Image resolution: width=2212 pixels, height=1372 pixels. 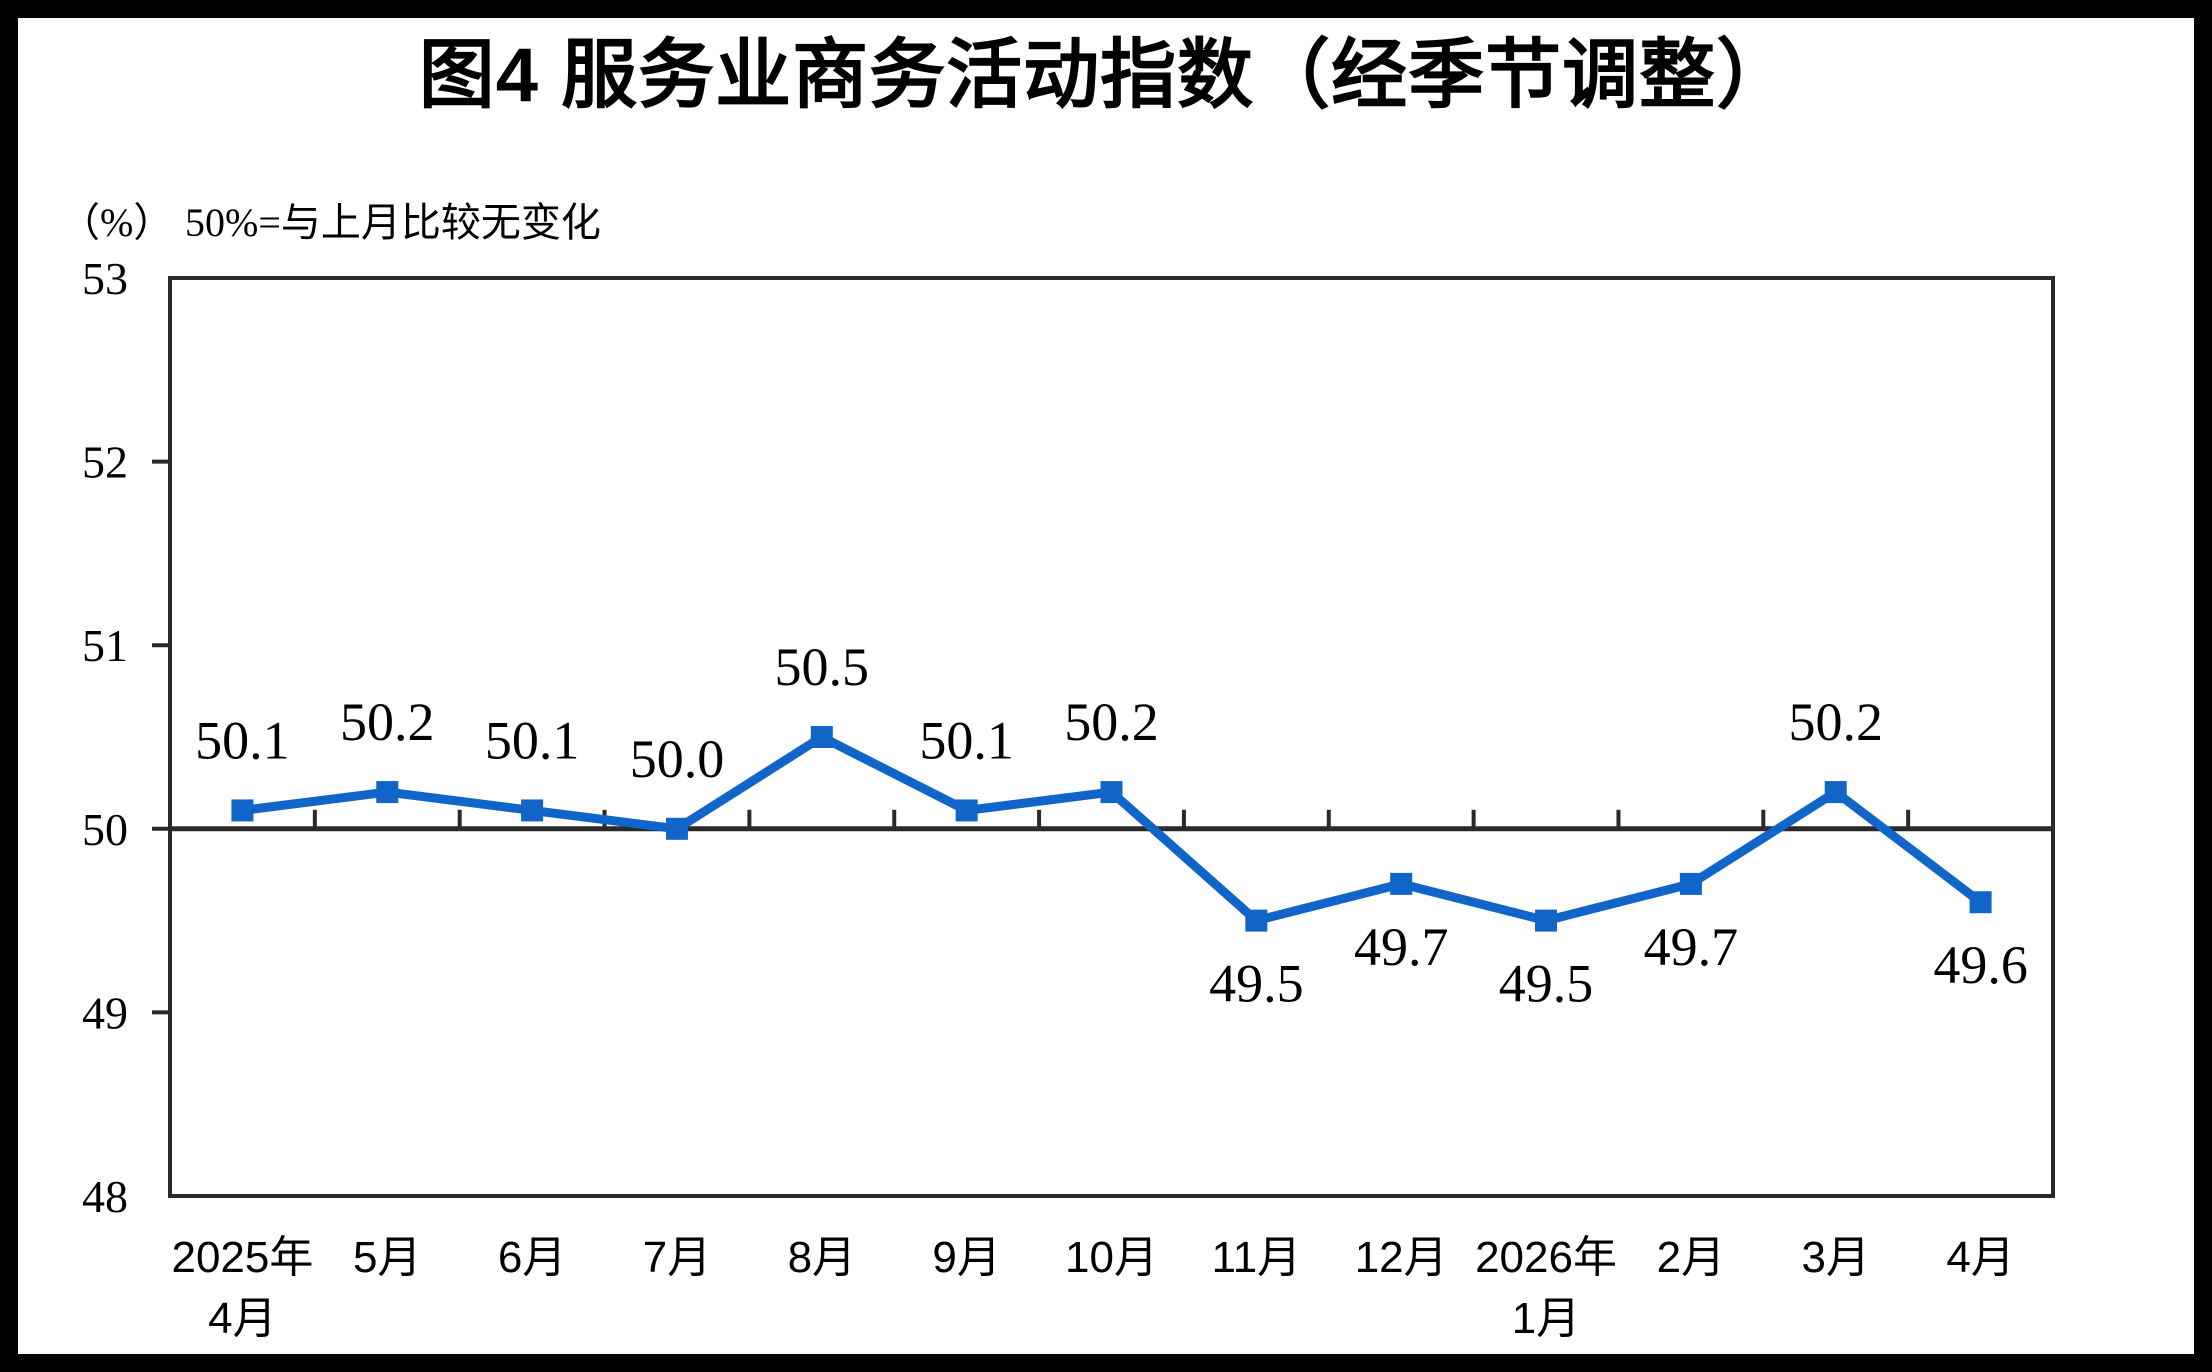 What do you see at coordinates (1980, 1257) in the screenshot?
I see `x-category-label: 4月` at bounding box center [1980, 1257].